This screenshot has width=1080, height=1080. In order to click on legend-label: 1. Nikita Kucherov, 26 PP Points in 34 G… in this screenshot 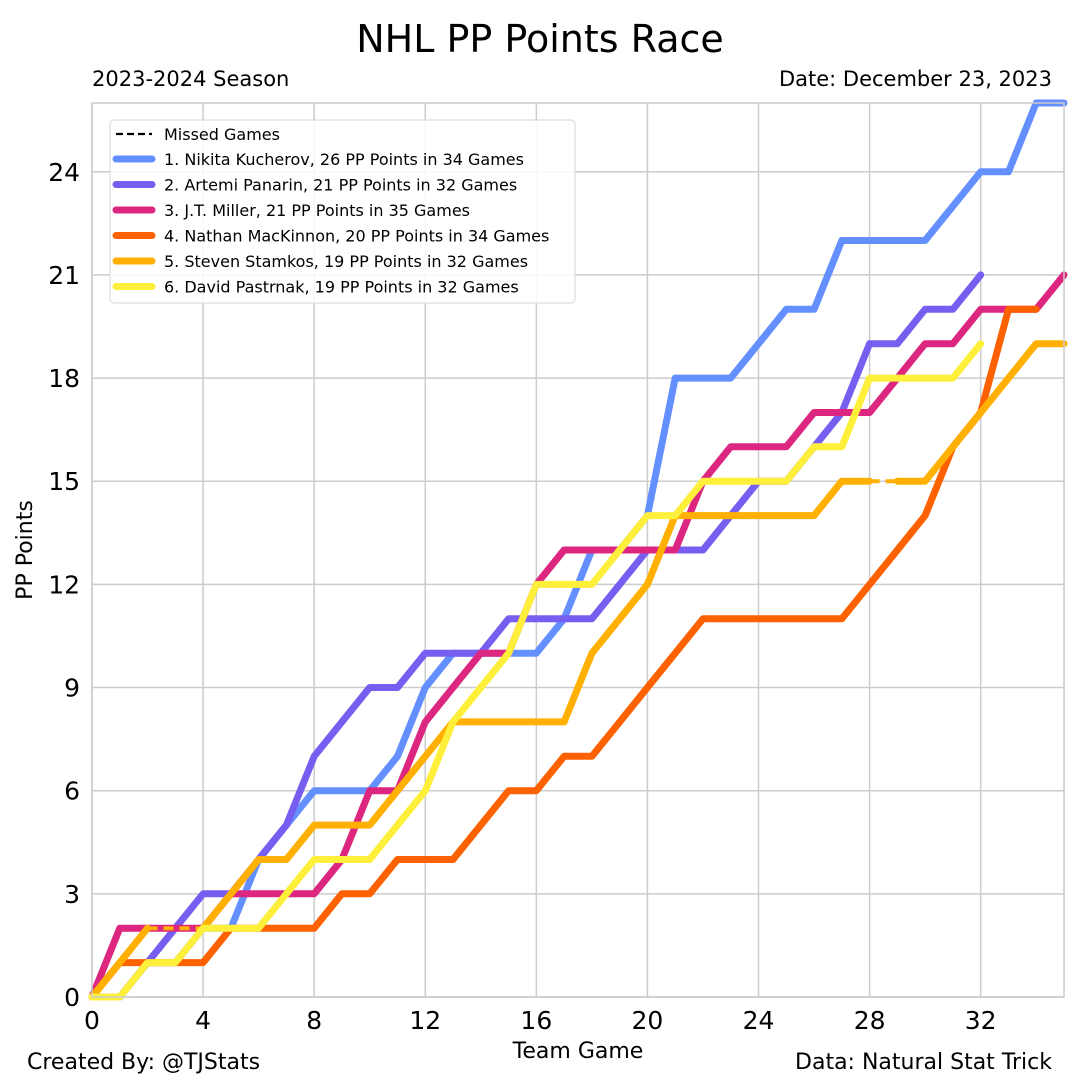, I will do `click(344, 159)`.